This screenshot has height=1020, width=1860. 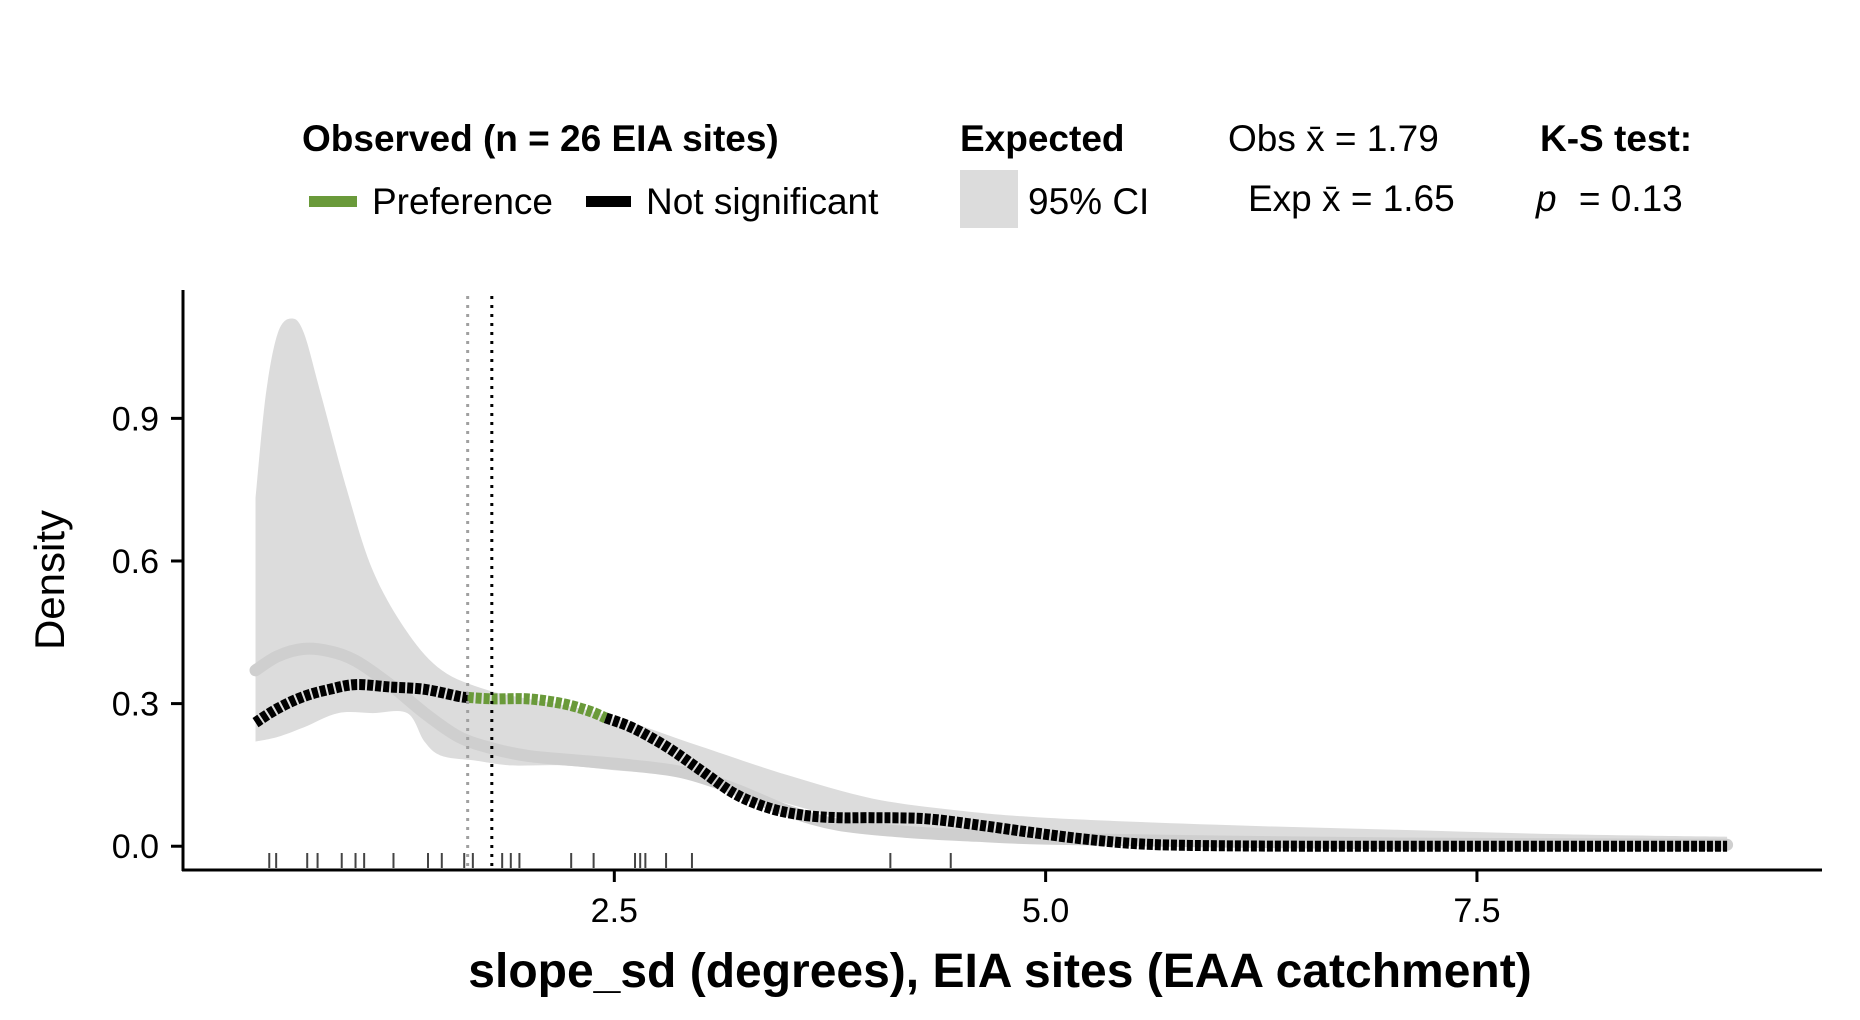 What do you see at coordinates (135, 419) in the screenshot?
I see `y-tick-label: 0.9` at bounding box center [135, 419].